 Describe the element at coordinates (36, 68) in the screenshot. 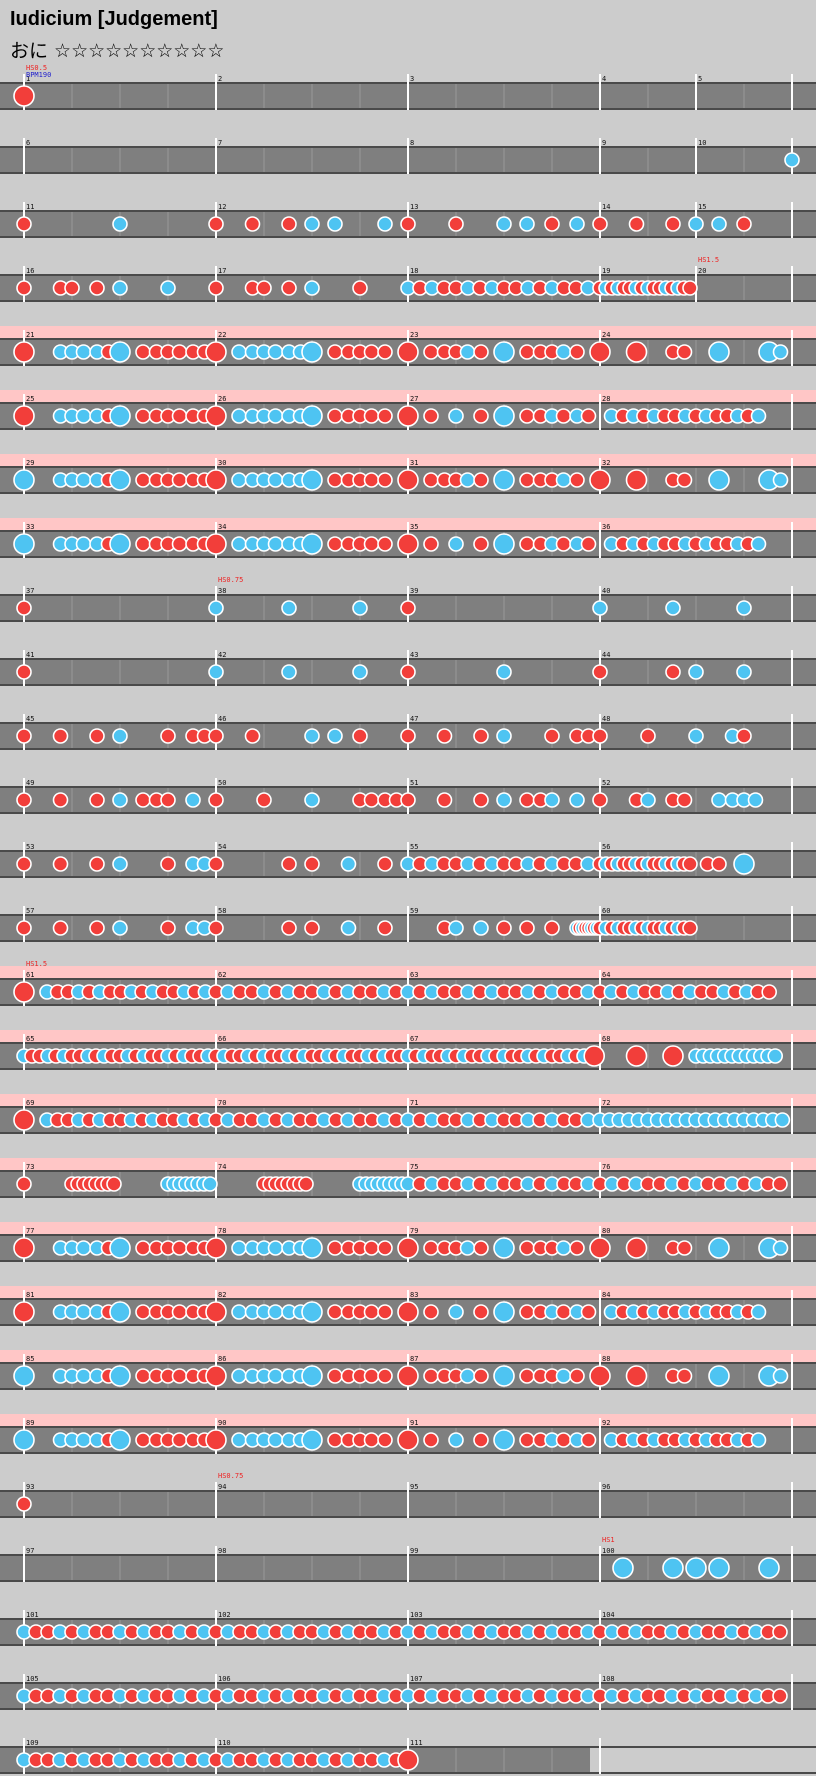

I see `scroll-change-label: HS0.5` at that location.